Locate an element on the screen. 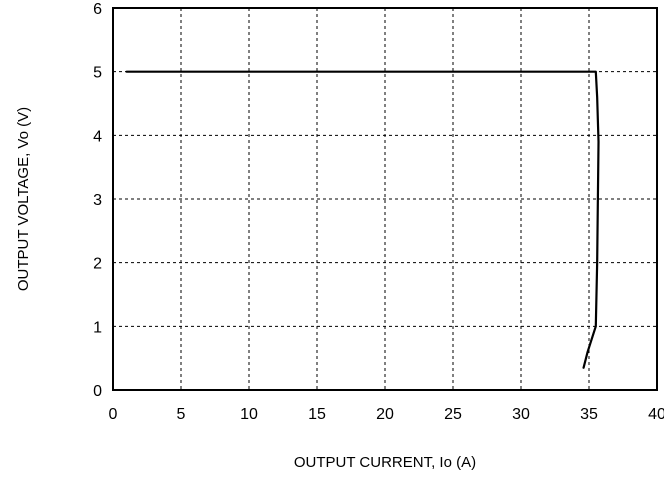 Image resolution: width=664 pixels, height=477 pixels. x-axis-label: OUTPUT CURRENT, Io (A) is located at coordinates (385, 462).